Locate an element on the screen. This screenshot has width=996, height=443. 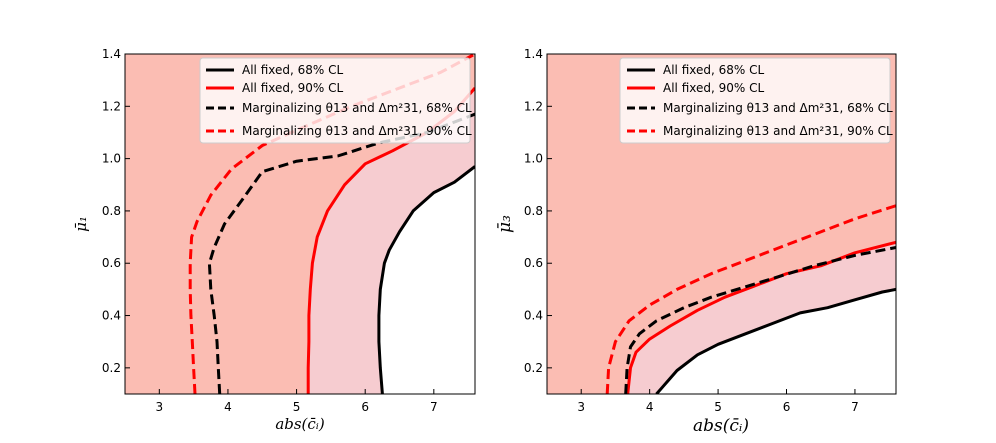
left-legend-label-68-fixed: All fixed, 68% CL is located at coordinates (292, 70).